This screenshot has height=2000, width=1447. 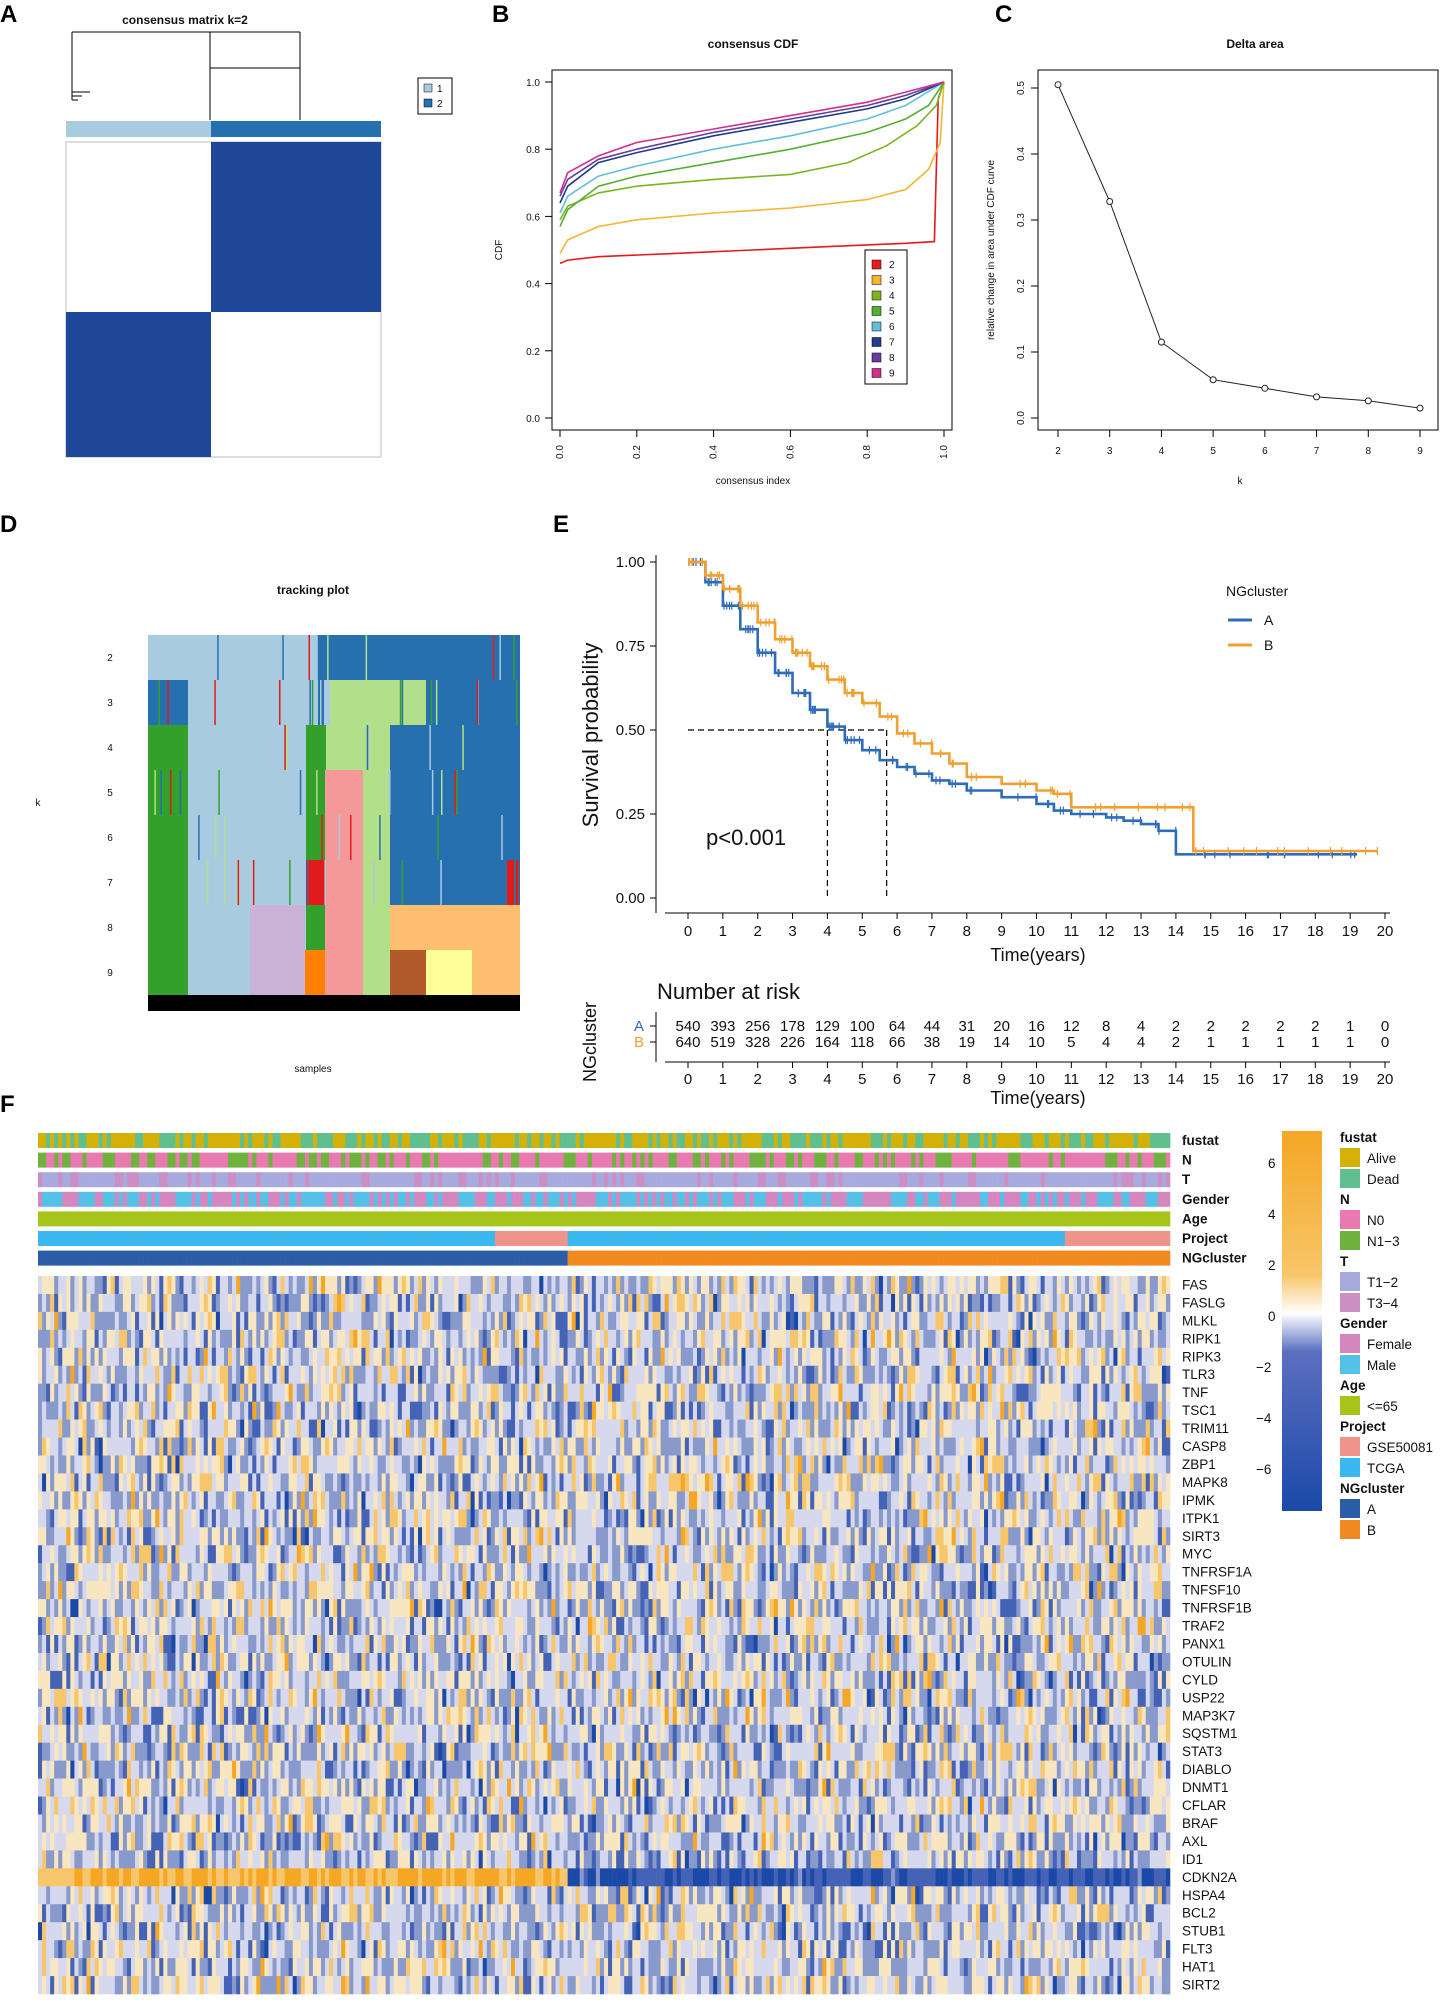 What do you see at coordinates (533, 352) in the screenshot?
I see `cdf-ytick-label: 0.2` at bounding box center [533, 352].